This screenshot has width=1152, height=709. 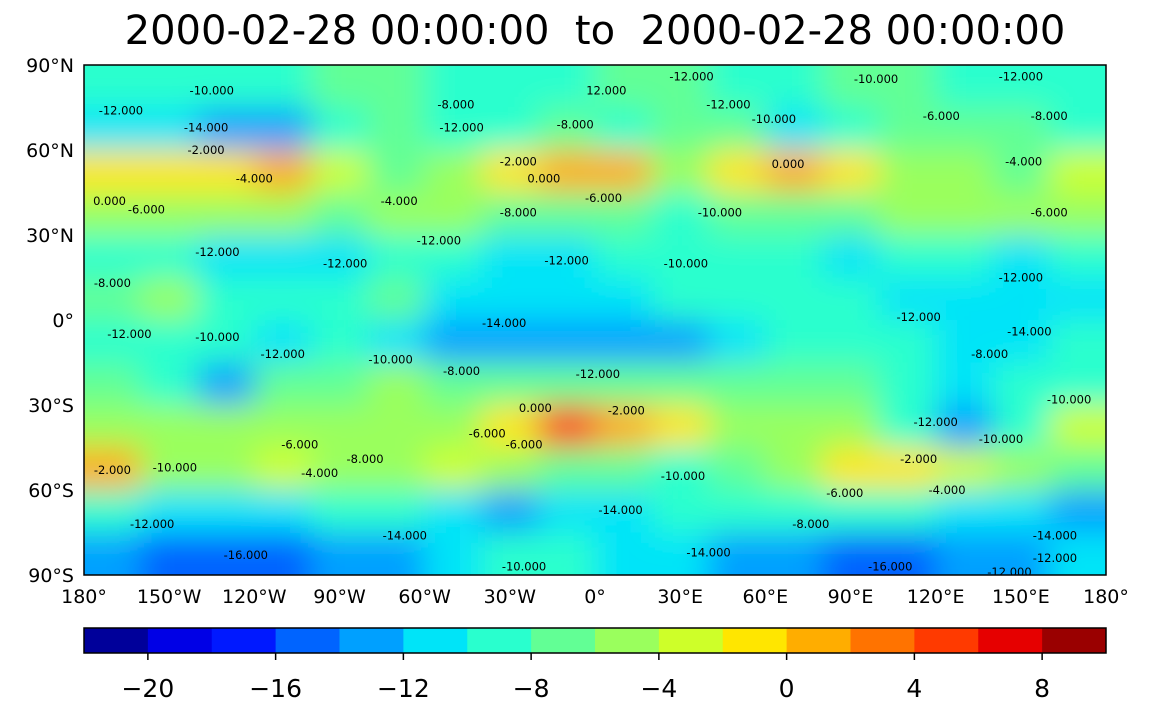 I want to click on contour-label: 0.000, so click(x=543, y=178).